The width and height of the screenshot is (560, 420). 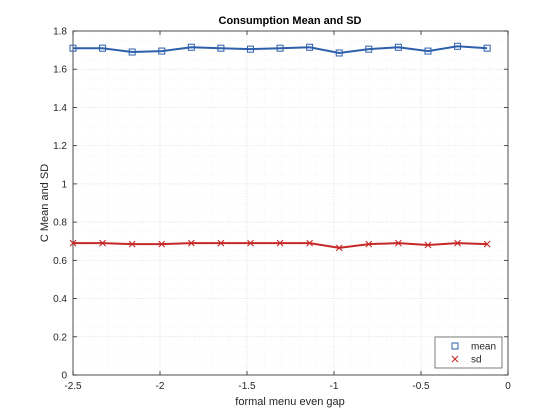 What do you see at coordinates (45, 203) in the screenshot?
I see `y-axis-label: C Mean and SD` at bounding box center [45, 203].